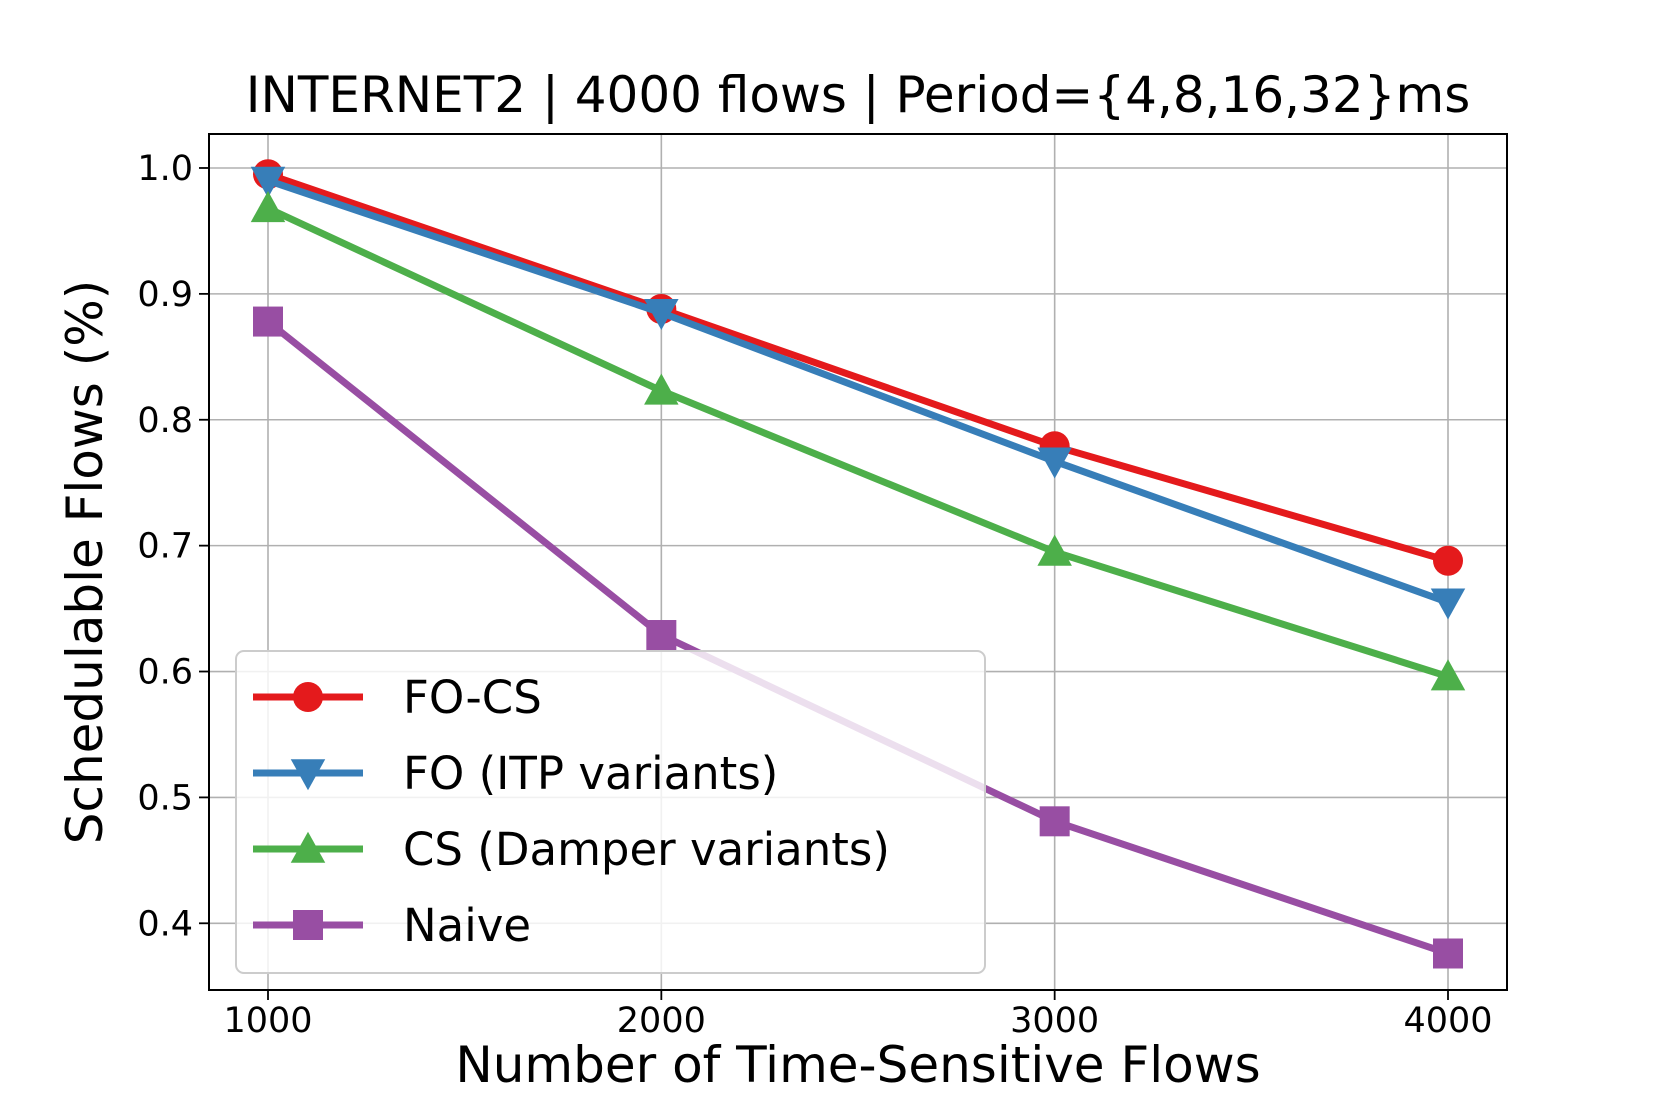 This screenshot has height=1107, width=1661. Describe the element at coordinates (661, 1021) in the screenshot. I see `x-tick-label: 2000` at that location.